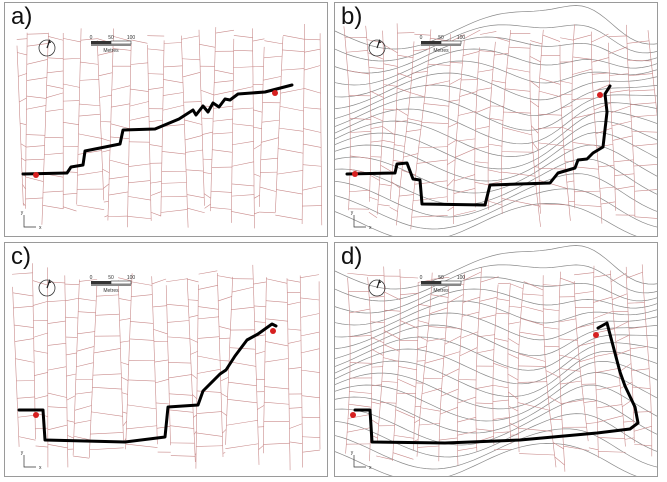 The width and height of the screenshot is (667, 482). What do you see at coordinates (461, 278) in the screenshot?
I see `scale-tick-label: 100` at bounding box center [461, 278].